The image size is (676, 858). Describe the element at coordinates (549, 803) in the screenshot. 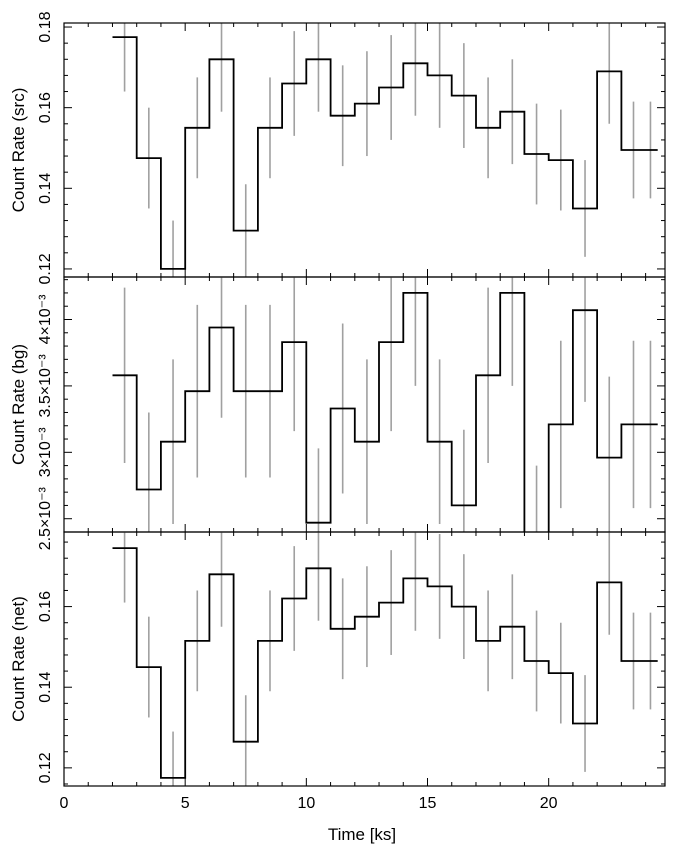

I see `x-tick-label: 20` at that location.